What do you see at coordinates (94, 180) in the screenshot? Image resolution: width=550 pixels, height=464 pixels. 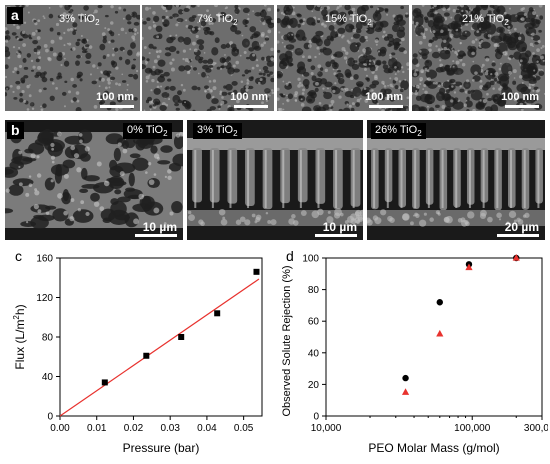 I see `sem-image-b1: b 0% TiO2 10 µm` at bounding box center [94, 180].